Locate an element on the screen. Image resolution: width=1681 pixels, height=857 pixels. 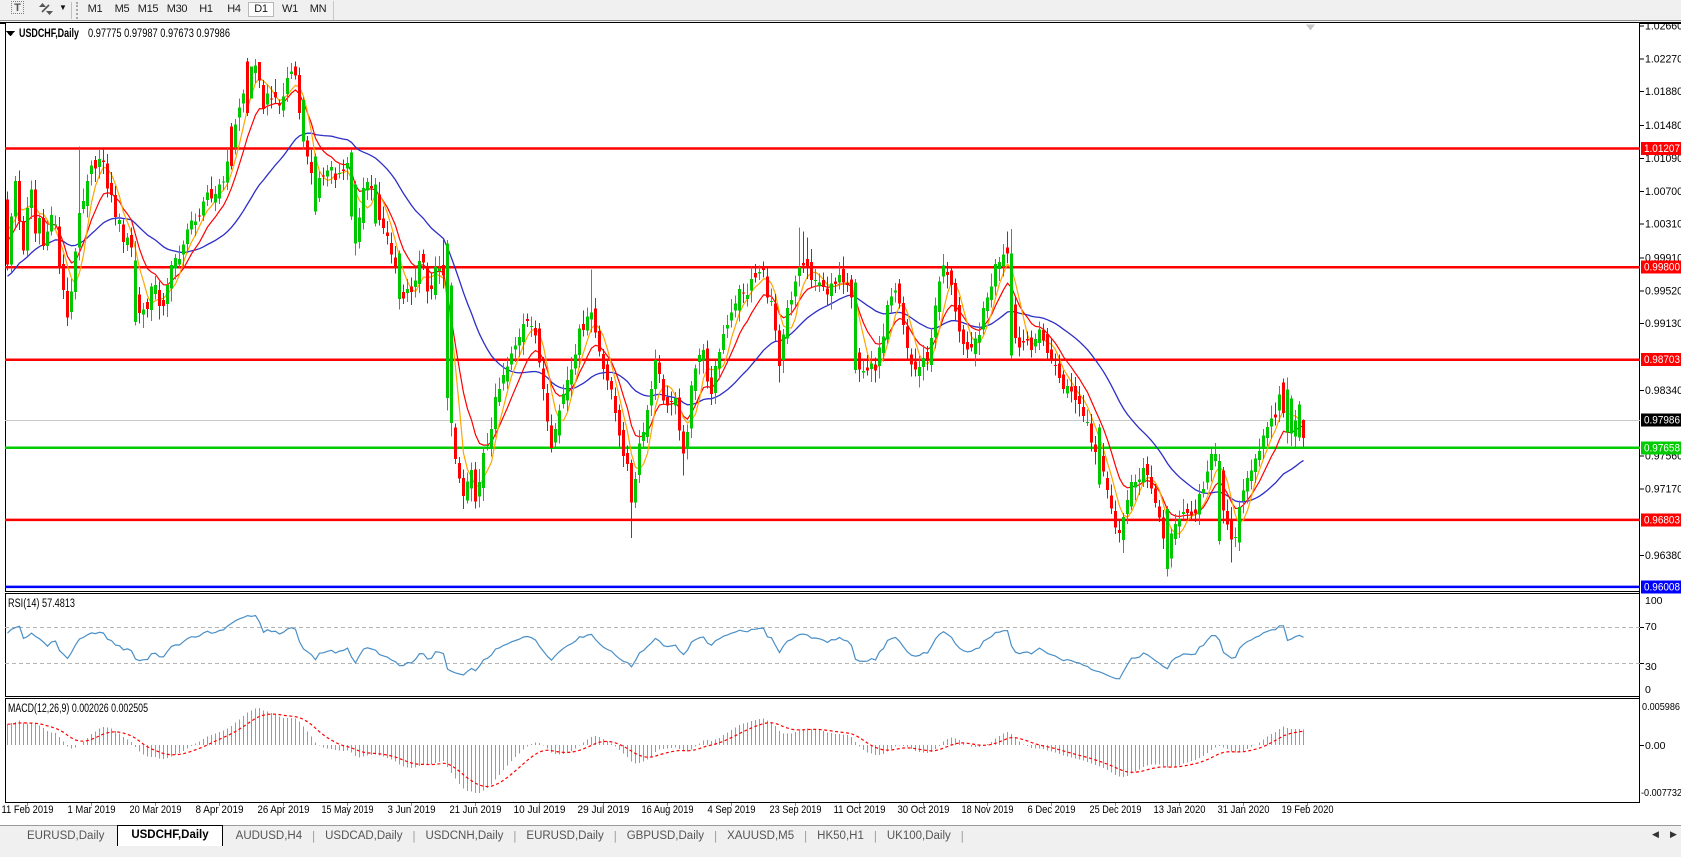
svg-text: 4 Sep 2019 is located at coordinates (732, 810).